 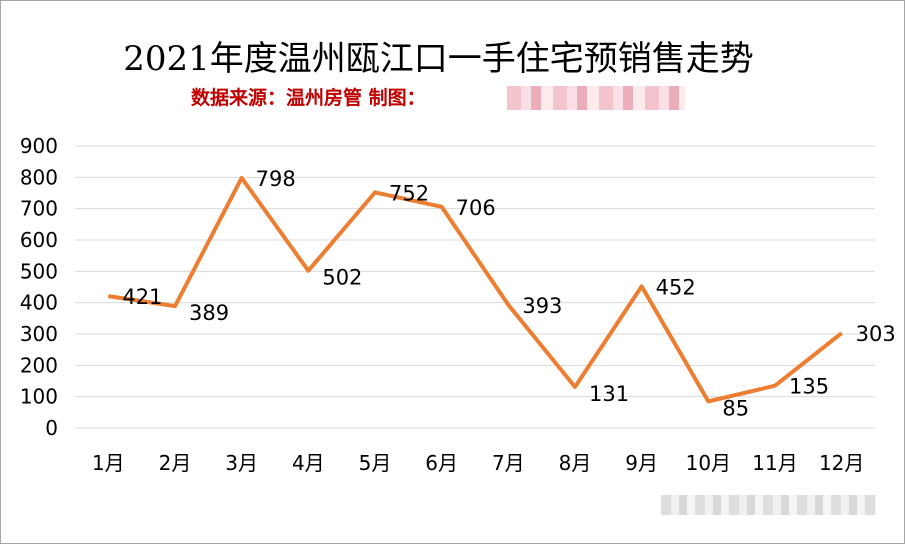 I want to click on x-tick-label: 12月, so click(x=841, y=463).